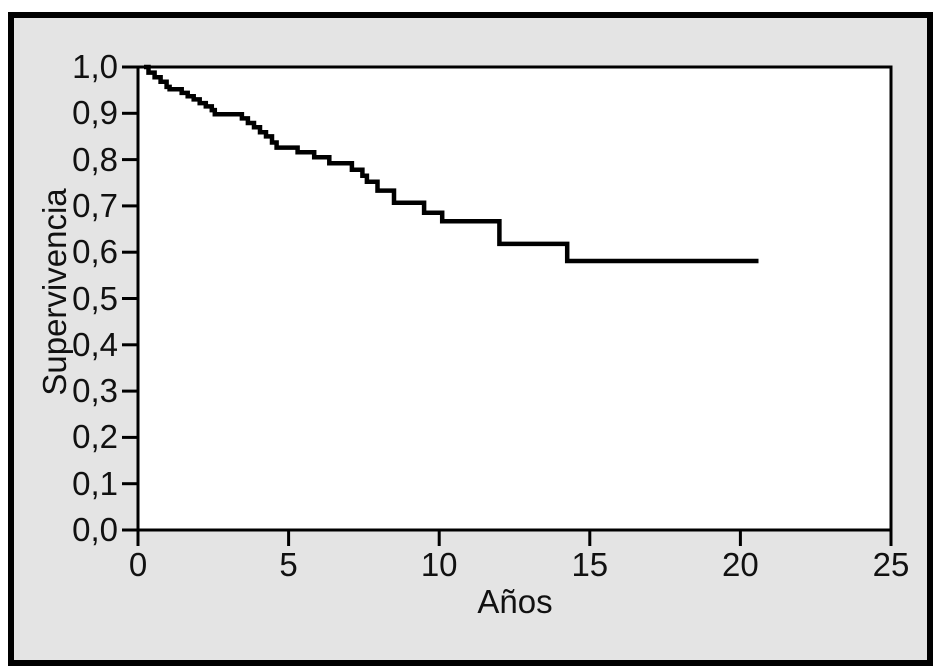  Describe the element at coordinates (95, 252) in the screenshot. I see `y-tick-label: 0,6` at that location.